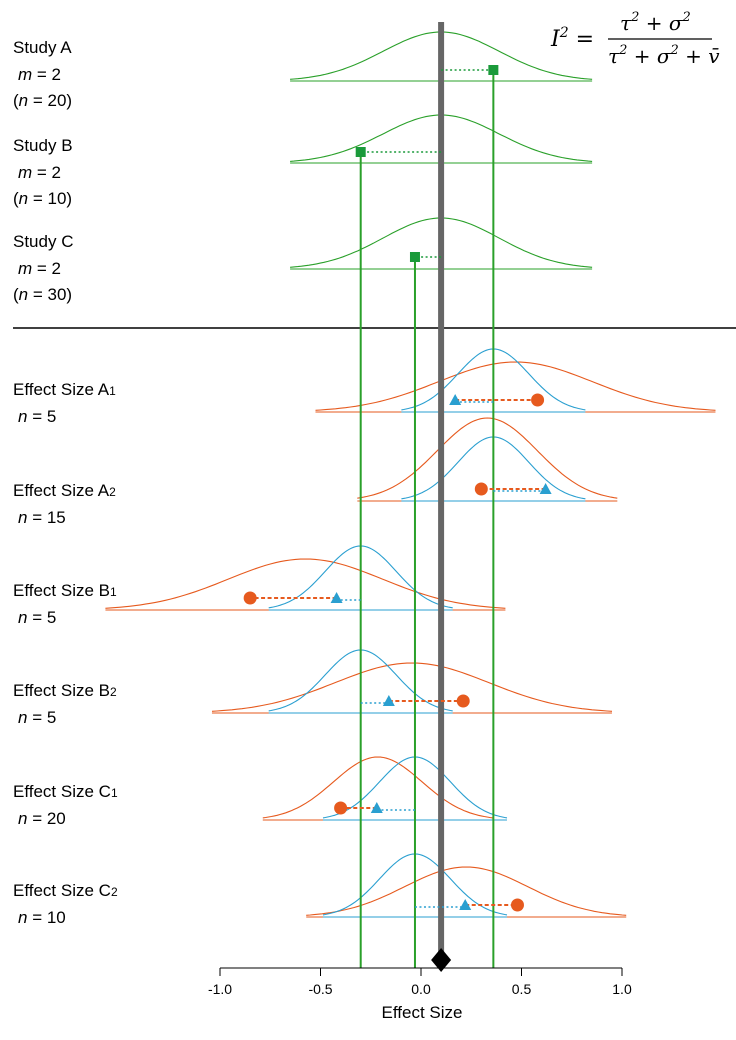  What do you see at coordinates (320, 989) in the screenshot?
I see `x-tick-label-1: -0.5` at bounding box center [320, 989].